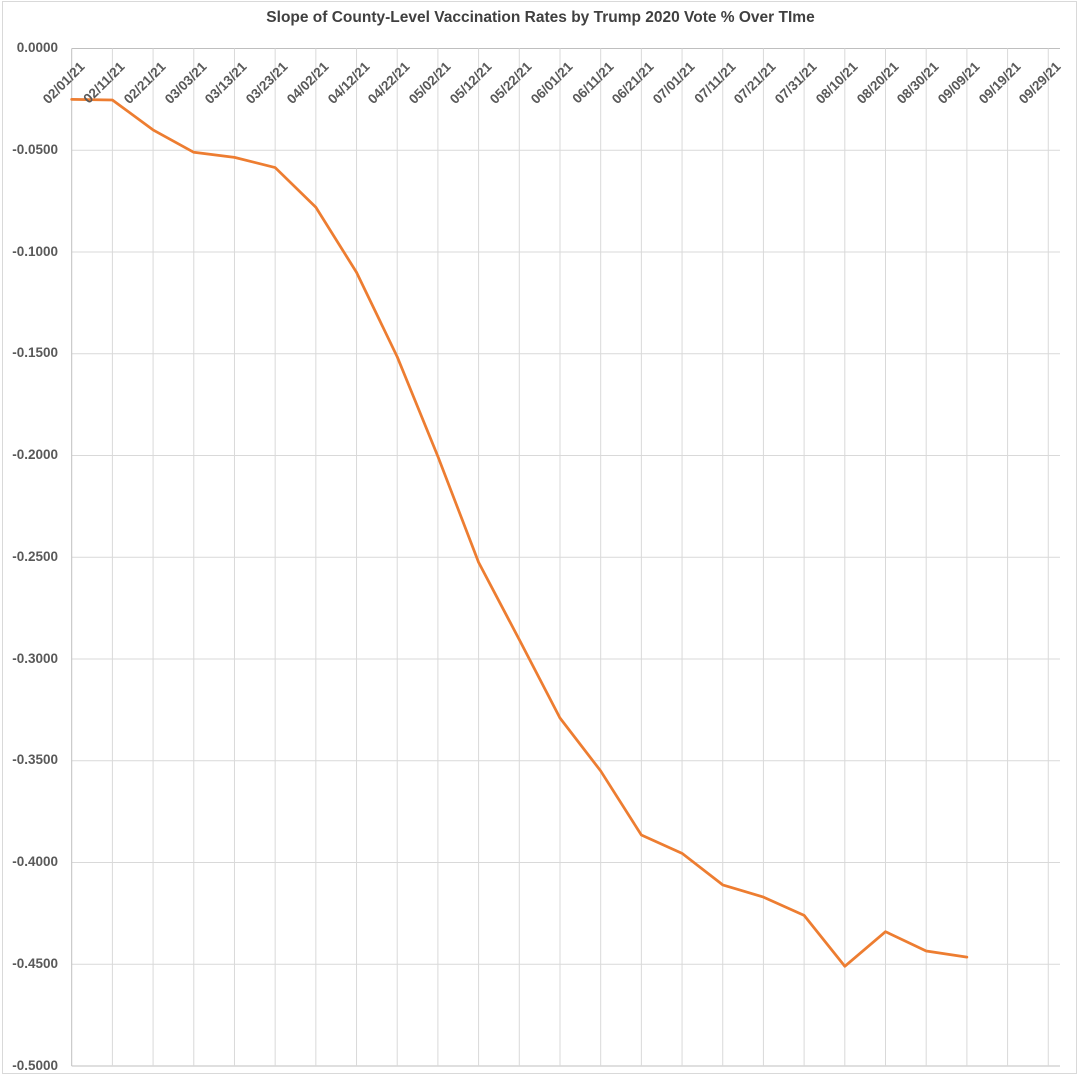 The width and height of the screenshot is (1081, 1081). Describe the element at coordinates (35, 1065) in the screenshot. I see `y-tick-label: -0.5000` at that location.